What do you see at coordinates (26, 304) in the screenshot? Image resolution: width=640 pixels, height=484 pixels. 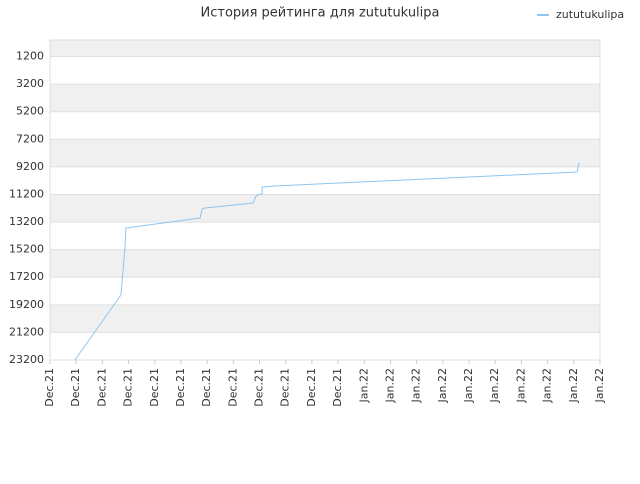 I see `y-tick-label: 19200` at bounding box center [26, 304].